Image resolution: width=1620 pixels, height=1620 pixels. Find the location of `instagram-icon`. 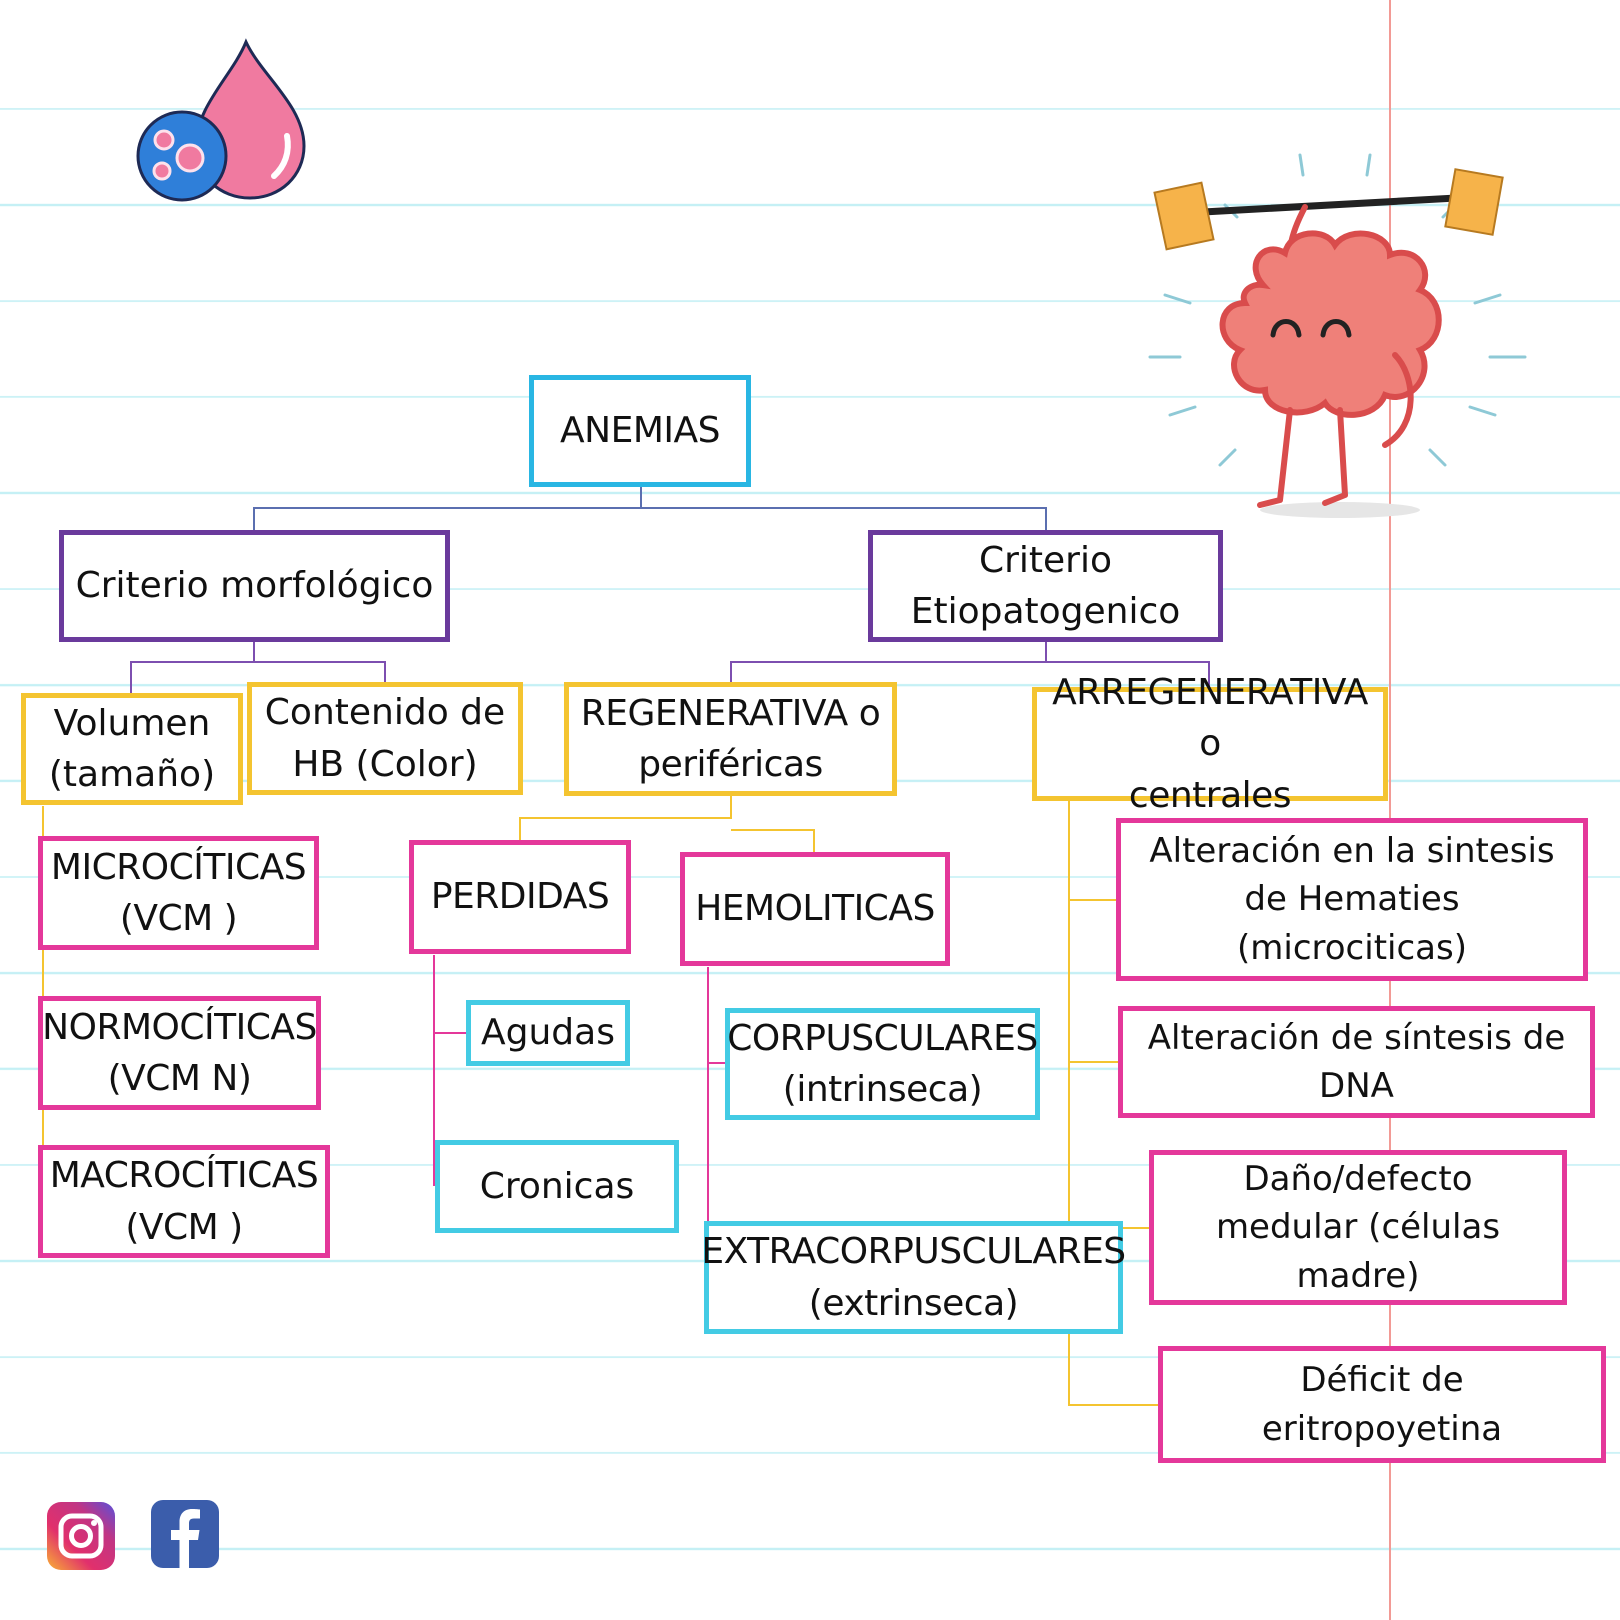

instagram-icon is located at coordinates (81, 1536).